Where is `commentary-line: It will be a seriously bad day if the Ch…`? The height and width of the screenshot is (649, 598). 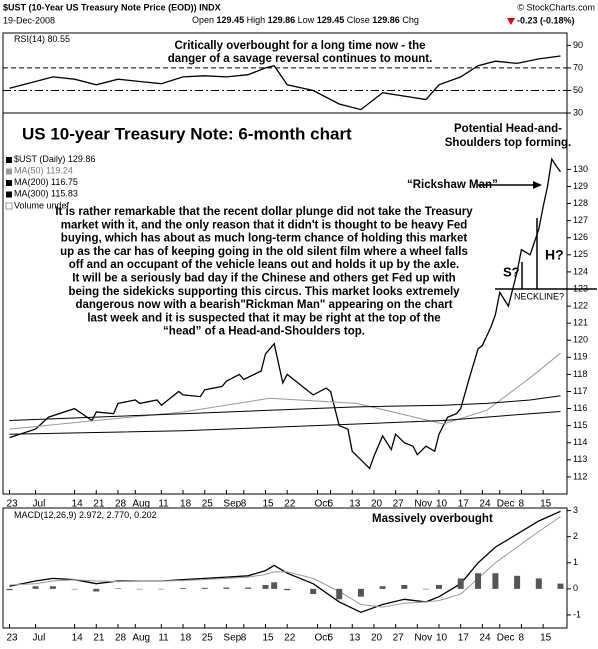
commentary-line: It will be a seriously bad day if the Ch… is located at coordinates (263, 279).